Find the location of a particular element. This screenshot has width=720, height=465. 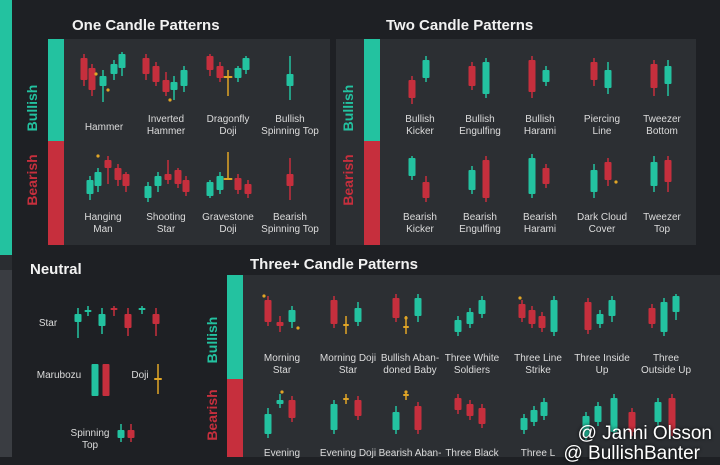

one-candle-title: One Candle Patterns is located at coordinates (146, 25).